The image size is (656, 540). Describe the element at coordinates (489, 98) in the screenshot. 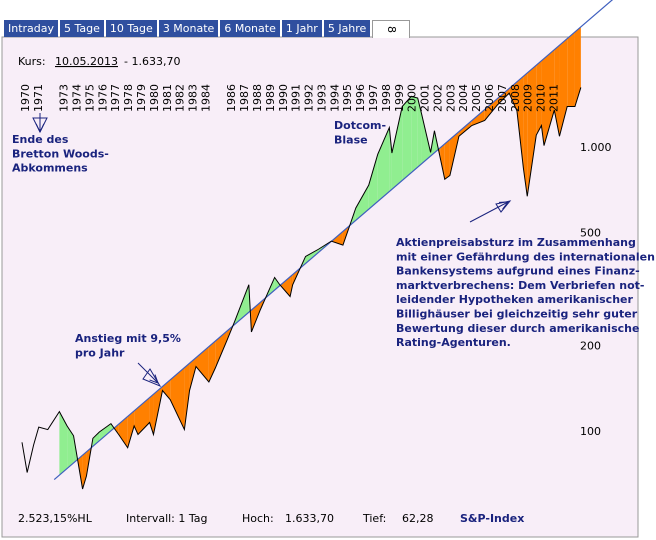

I see `x-tick-label: 2006` at that location.